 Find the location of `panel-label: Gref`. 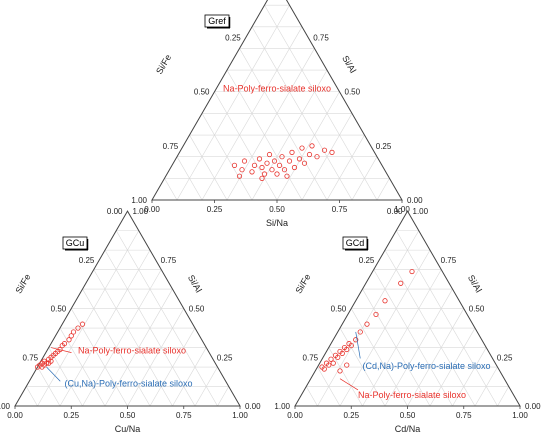

panel-label: Gref is located at coordinates (217, 21).